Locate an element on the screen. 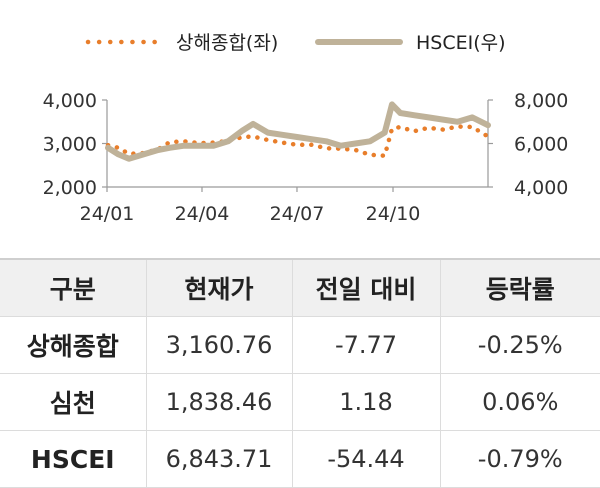 The width and height of the screenshot is (600, 488). change: -54.44 is located at coordinates (365, 459).